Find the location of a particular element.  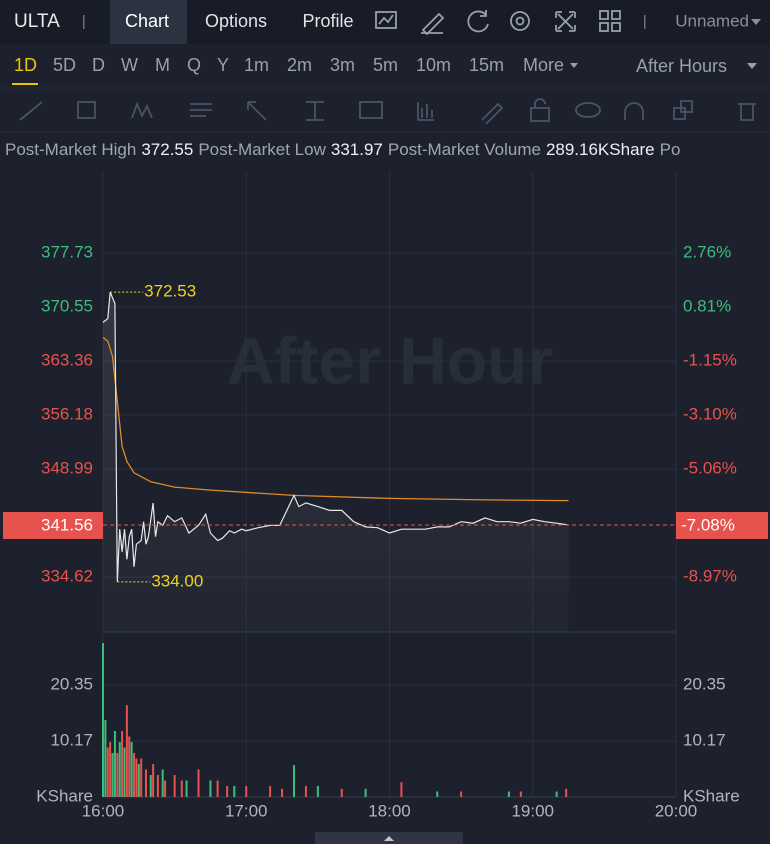

timeframe: 5m is located at coordinates (385, 65).